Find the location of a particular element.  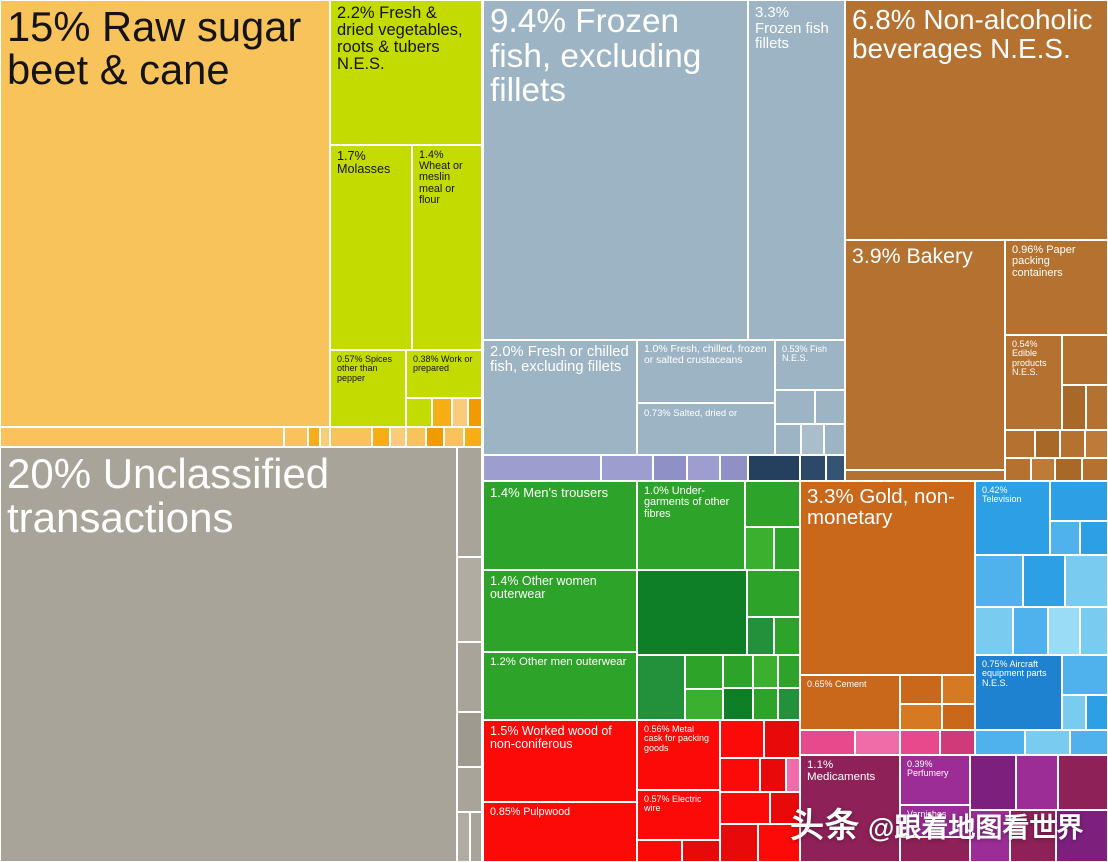

treemap-tile-work-or-prepared: 0.38% Work or prepared is located at coordinates (444, 374).